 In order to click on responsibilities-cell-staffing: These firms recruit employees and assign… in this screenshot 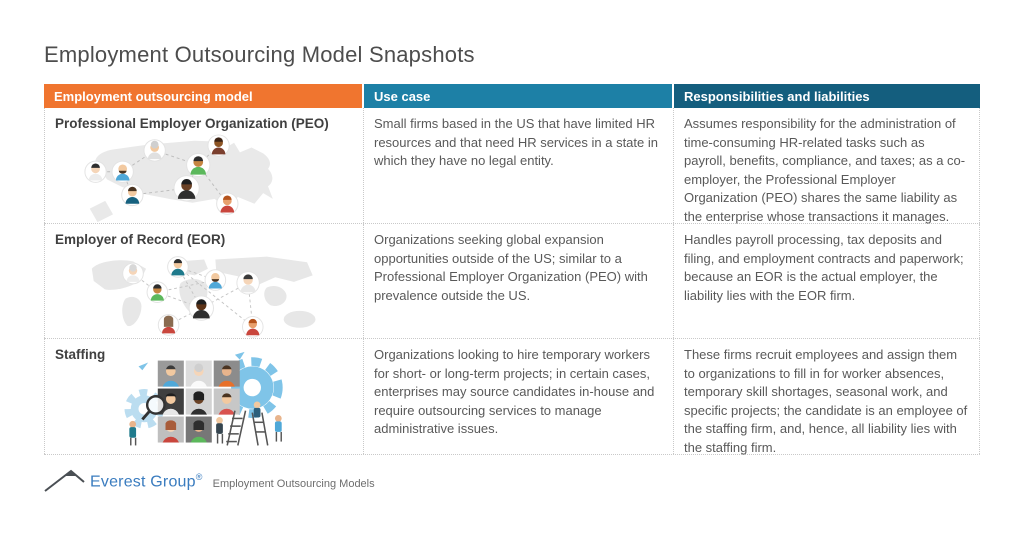, I will do `click(827, 397)`.